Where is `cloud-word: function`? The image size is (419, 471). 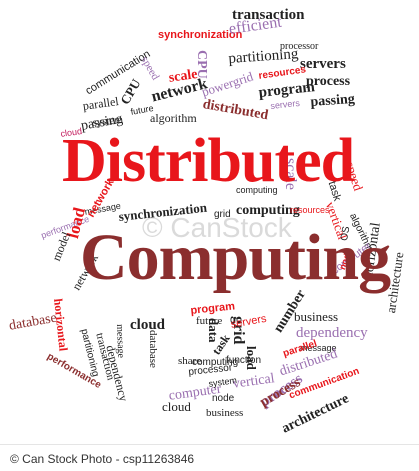 cloud-word: function is located at coordinates (244, 360).